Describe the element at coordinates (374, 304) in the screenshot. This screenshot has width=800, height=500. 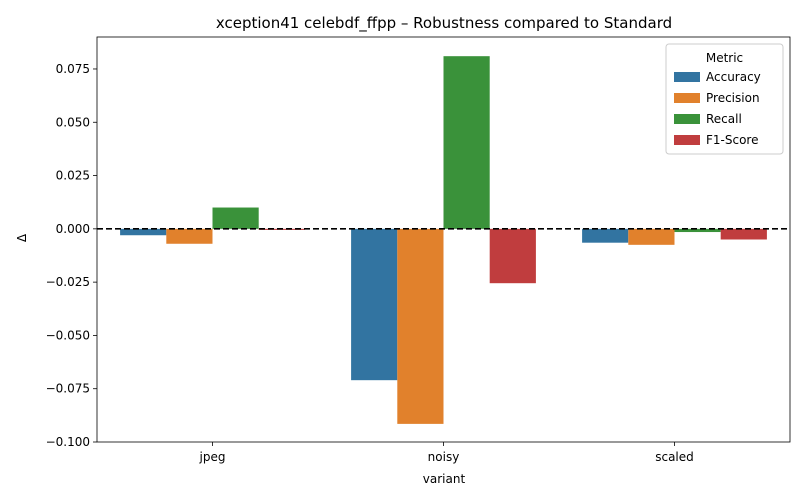
I see `bar-accuracy-noisy` at that location.